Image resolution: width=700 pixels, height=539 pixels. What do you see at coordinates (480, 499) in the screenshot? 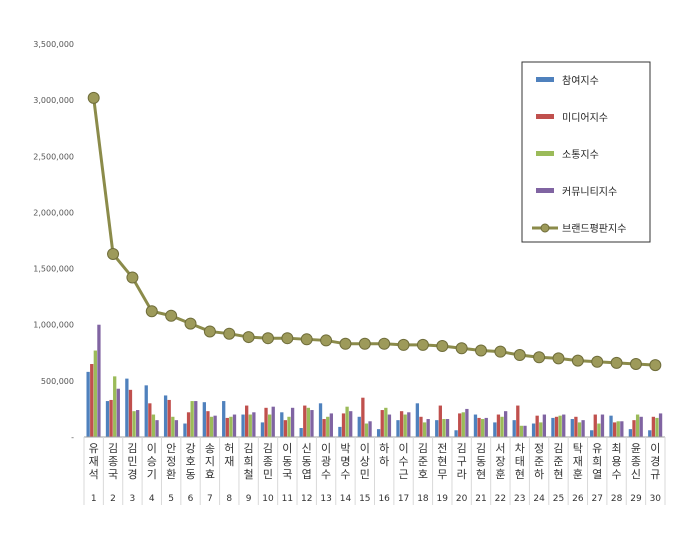
I see `rank-label: 21` at bounding box center [480, 499].